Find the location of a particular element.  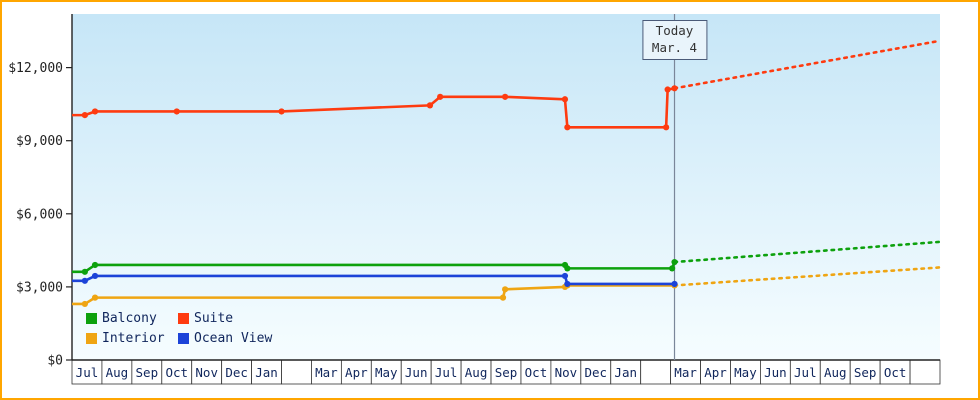

legend-item-balcony: Balcony is located at coordinates (132, 318).